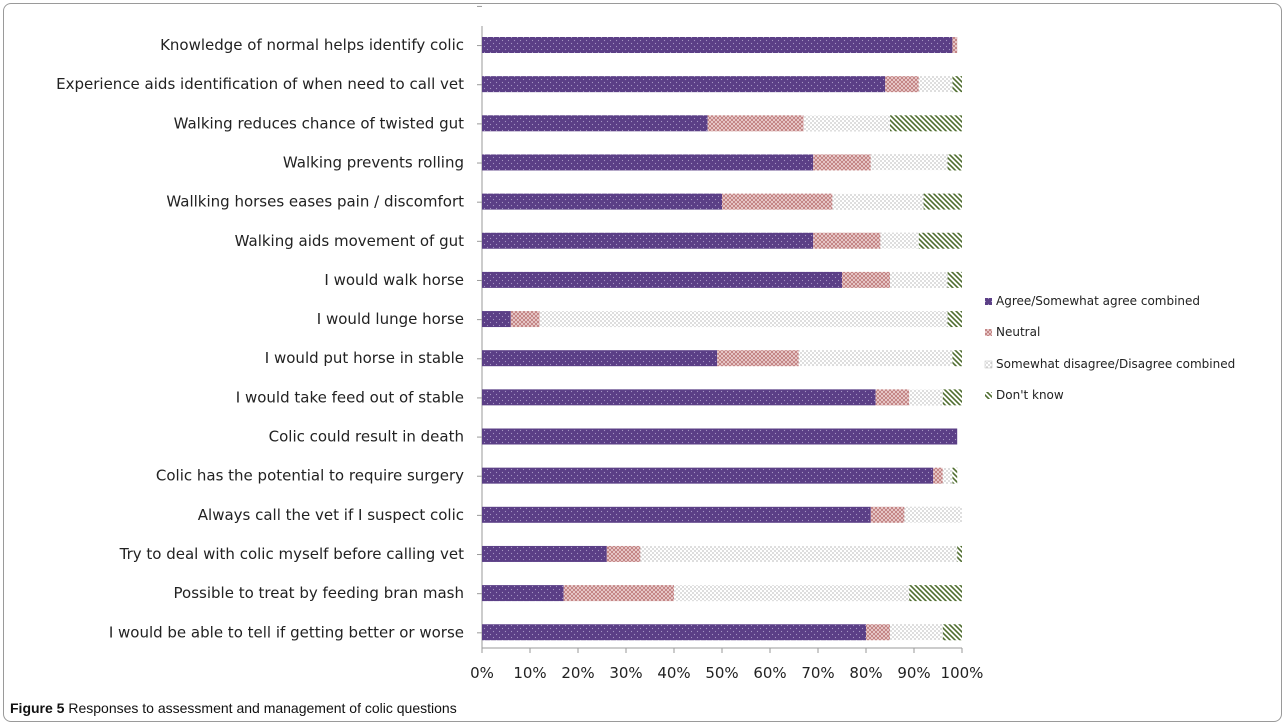 This screenshot has width=1287, height=727. Describe the element at coordinates (37, 708) in the screenshot. I see `figure-label: Figure 5` at that location.